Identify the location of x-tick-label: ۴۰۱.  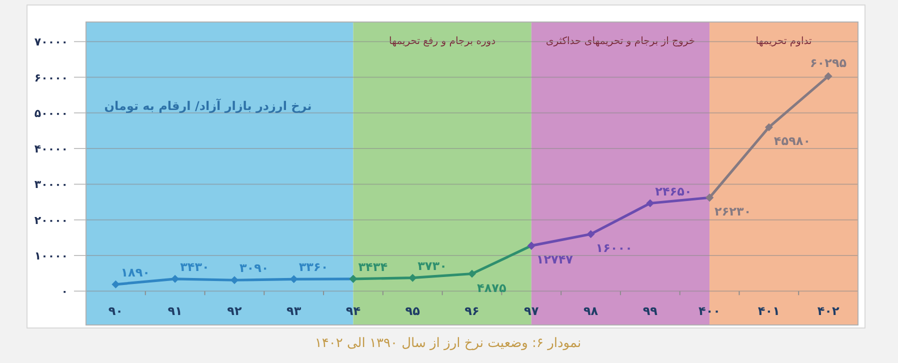
(769, 311).